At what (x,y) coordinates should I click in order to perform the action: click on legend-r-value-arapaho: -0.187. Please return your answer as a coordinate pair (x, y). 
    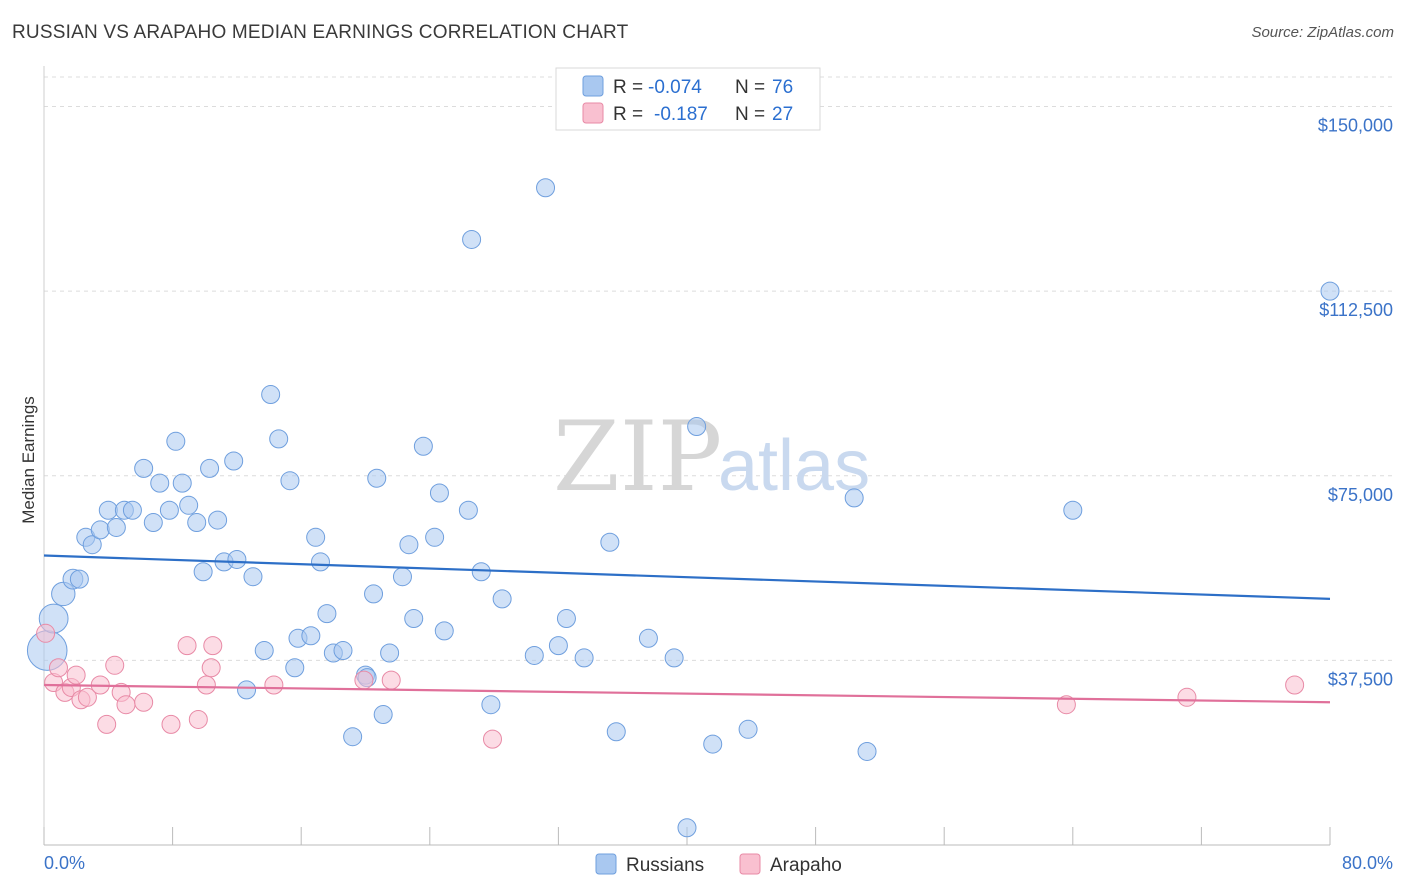
    Looking at the image, I should click on (681, 114).